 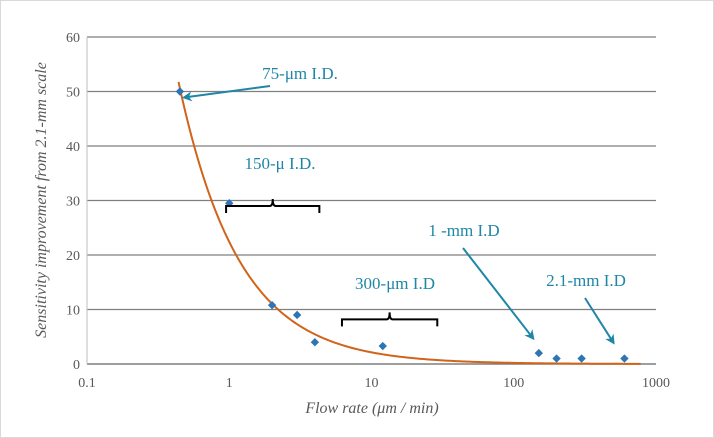 I want to click on y-tick-label-20: 20, so click(x=73, y=256).